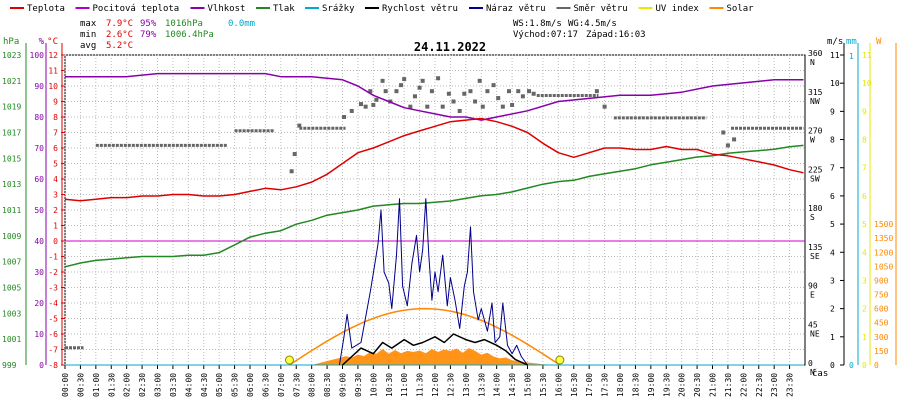  I want to click on solar-tick-label: 1500, so click(883, 224).